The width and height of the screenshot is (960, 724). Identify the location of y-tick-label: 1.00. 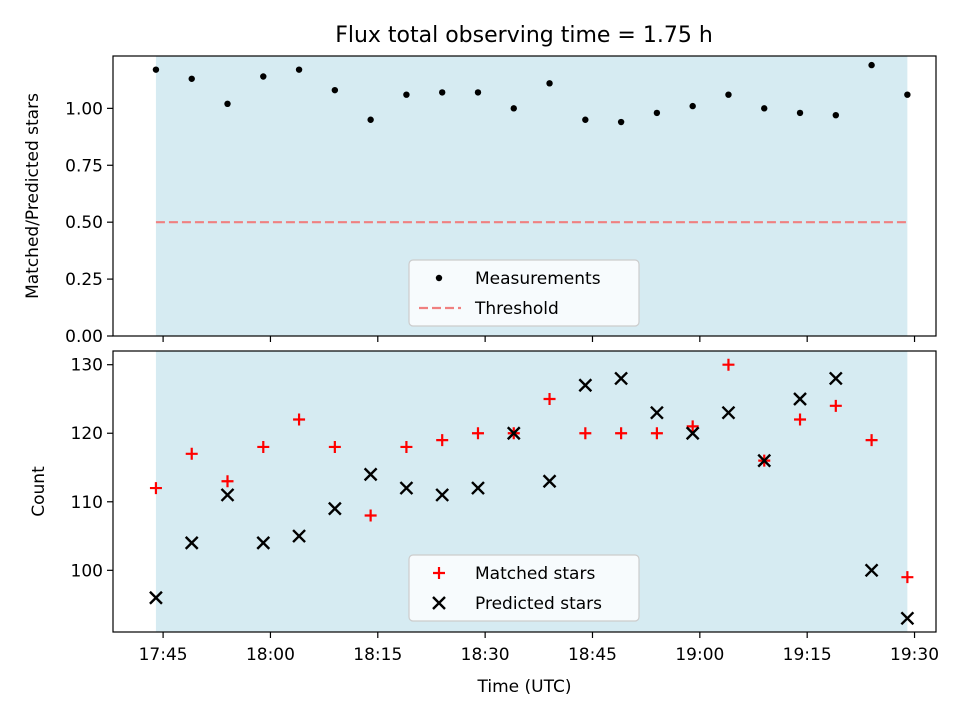
(84, 109).